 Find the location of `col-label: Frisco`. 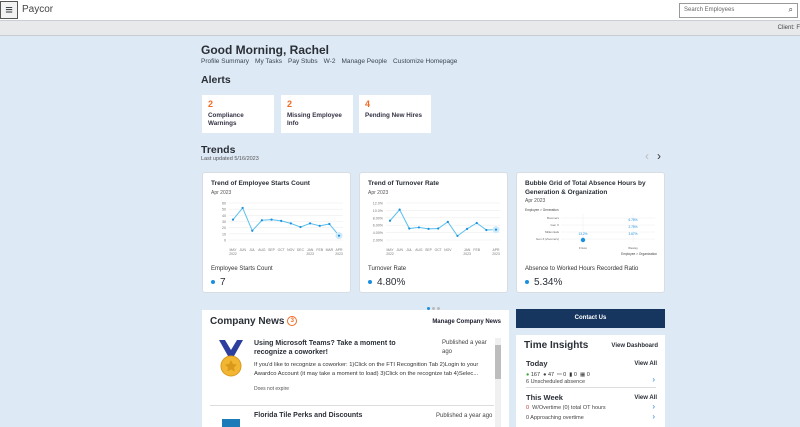

col-label: Frisco is located at coordinates (583, 248).